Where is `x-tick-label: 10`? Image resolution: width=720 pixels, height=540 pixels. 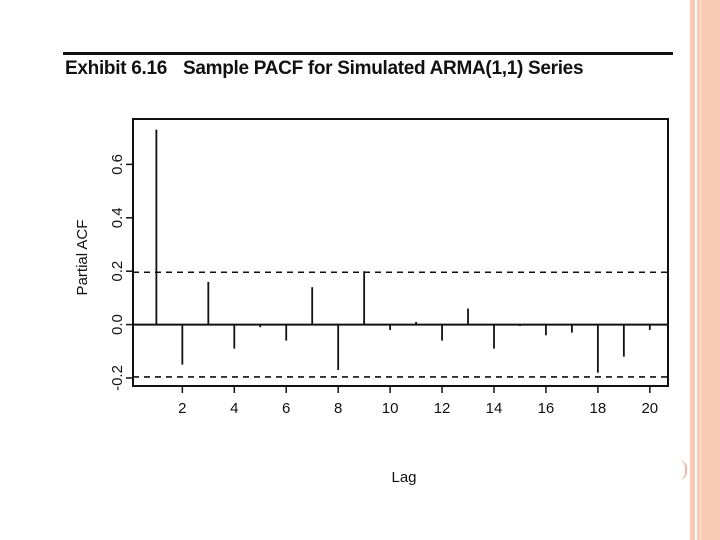 x-tick-label: 10 is located at coordinates (390, 408).